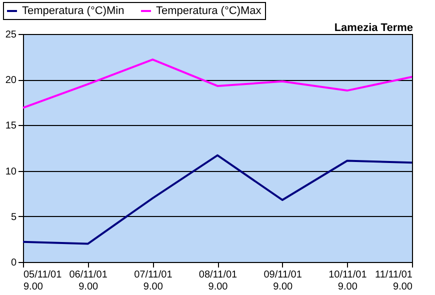  What do you see at coordinates (209, 11) in the screenshot?
I see `legend-label: Temperatura (°C)Max` at bounding box center [209, 11].